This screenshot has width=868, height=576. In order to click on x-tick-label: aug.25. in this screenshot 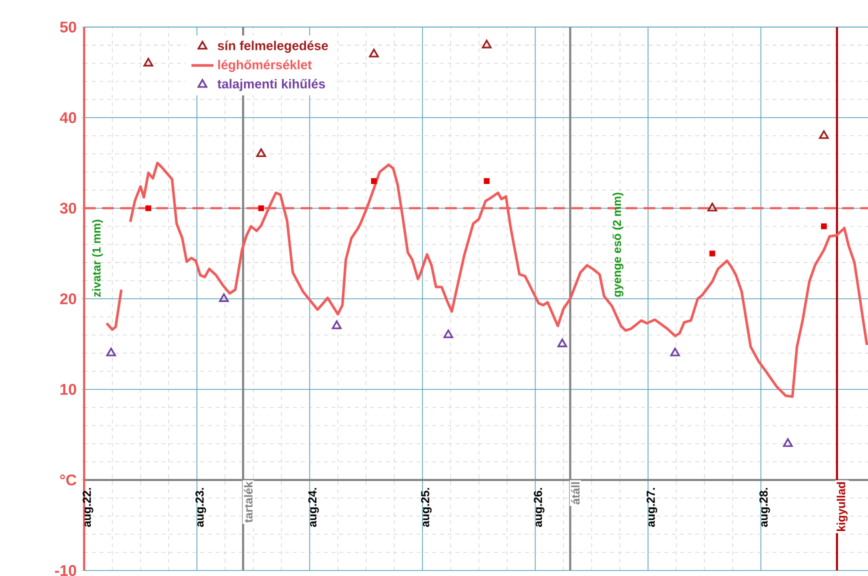, I will do `click(426, 507)`.